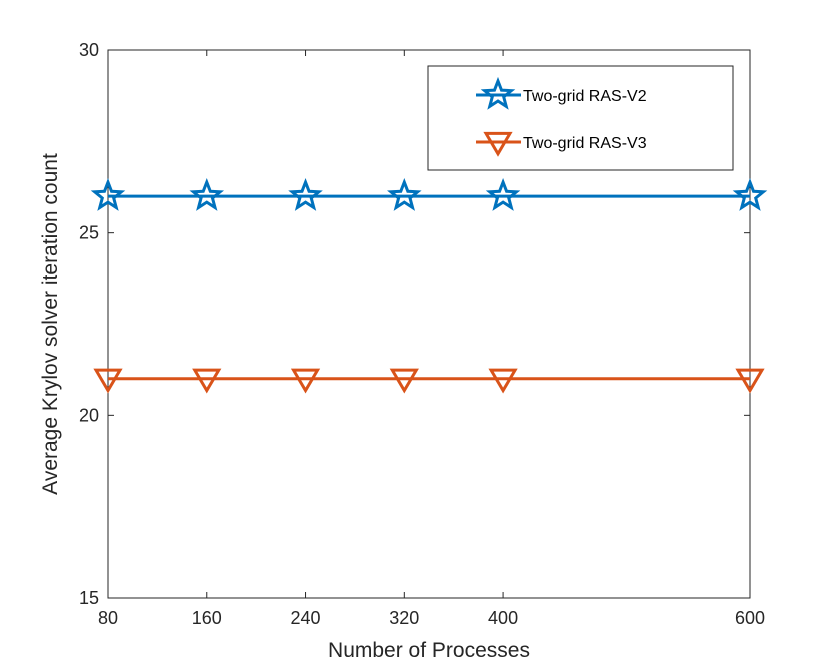 The image size is (830, 672). I want to click on x-tick-label: 240, so click(306, 618).